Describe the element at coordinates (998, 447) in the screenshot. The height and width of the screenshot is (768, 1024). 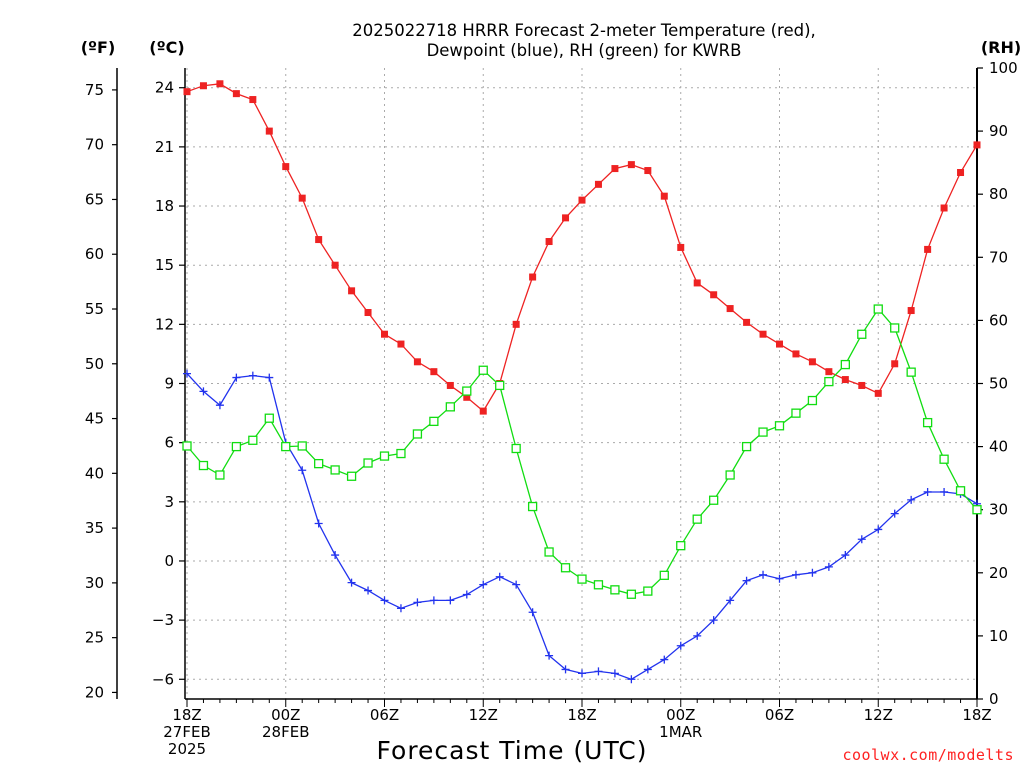
I see `rh-tick-label-4: 40` at that location.